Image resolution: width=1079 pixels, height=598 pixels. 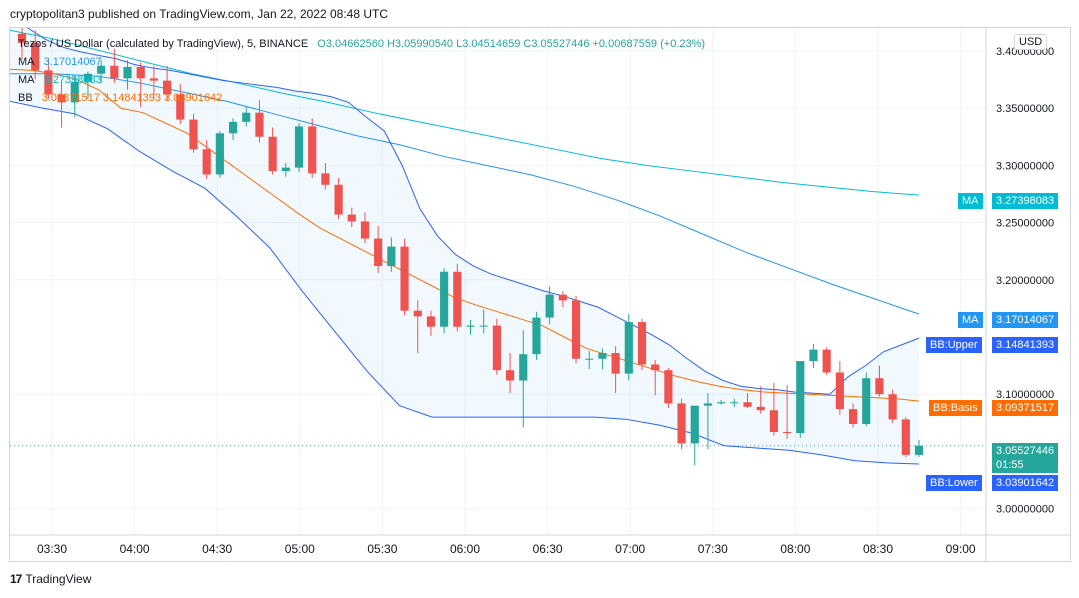 I want to click on bb-legend-label: BB, so click(x=25, y=98).